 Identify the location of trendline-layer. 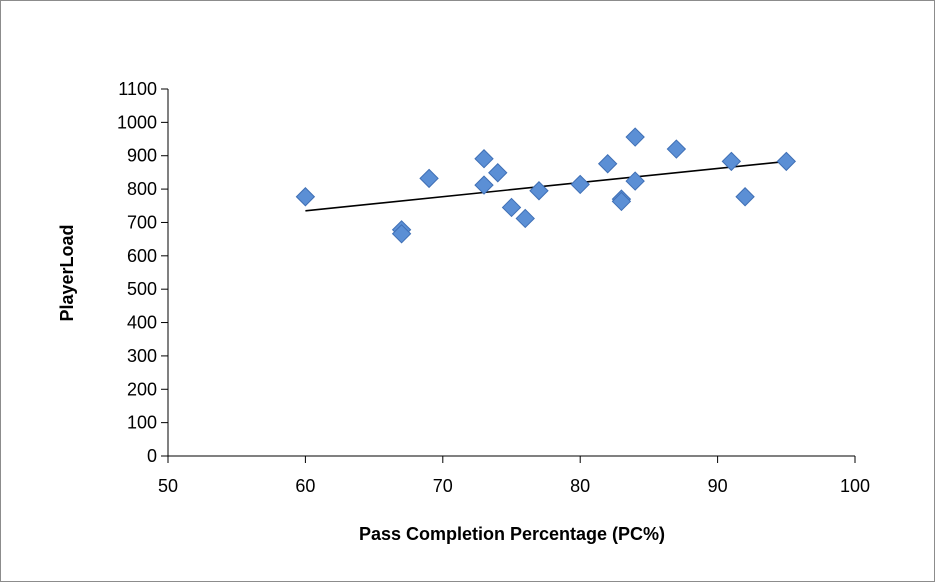
(546, 186).